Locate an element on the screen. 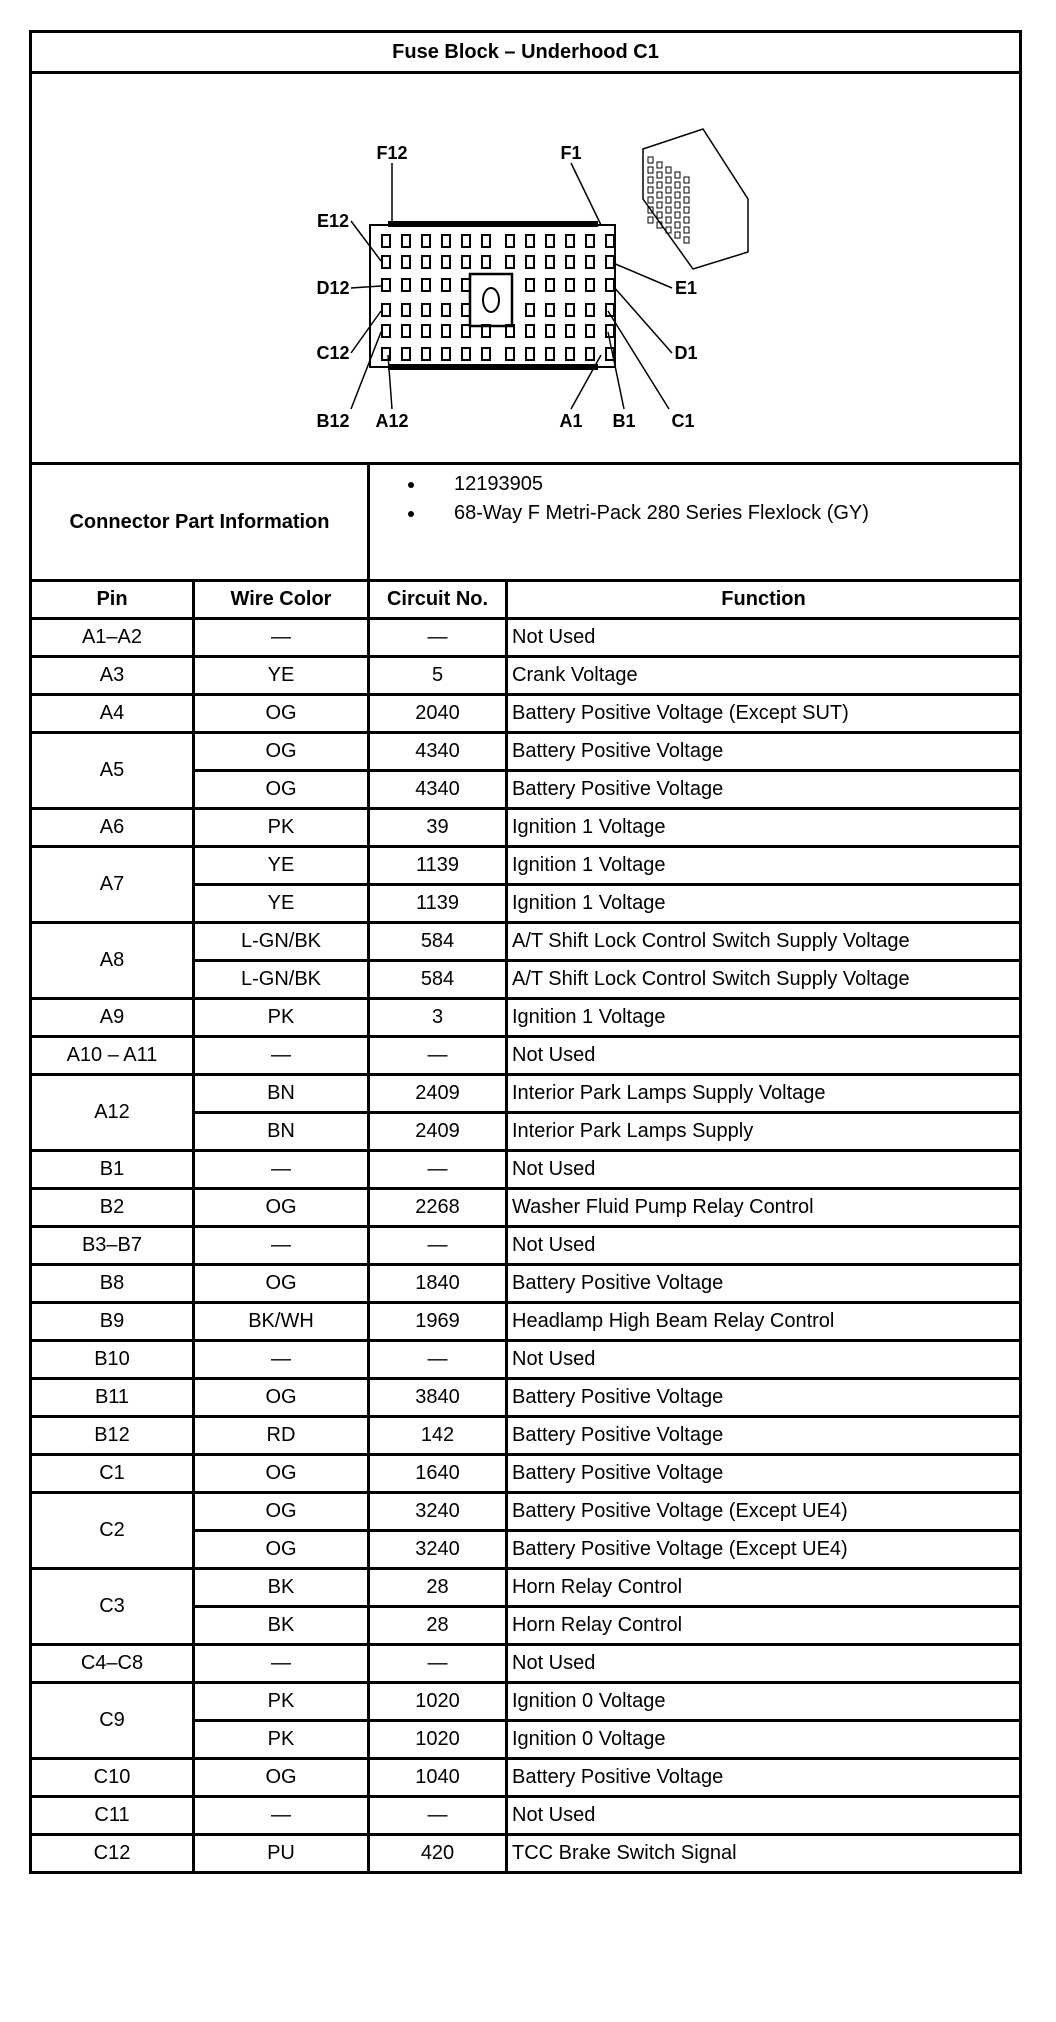  col-header-pin: Pin is located at coordinates (112, 599).